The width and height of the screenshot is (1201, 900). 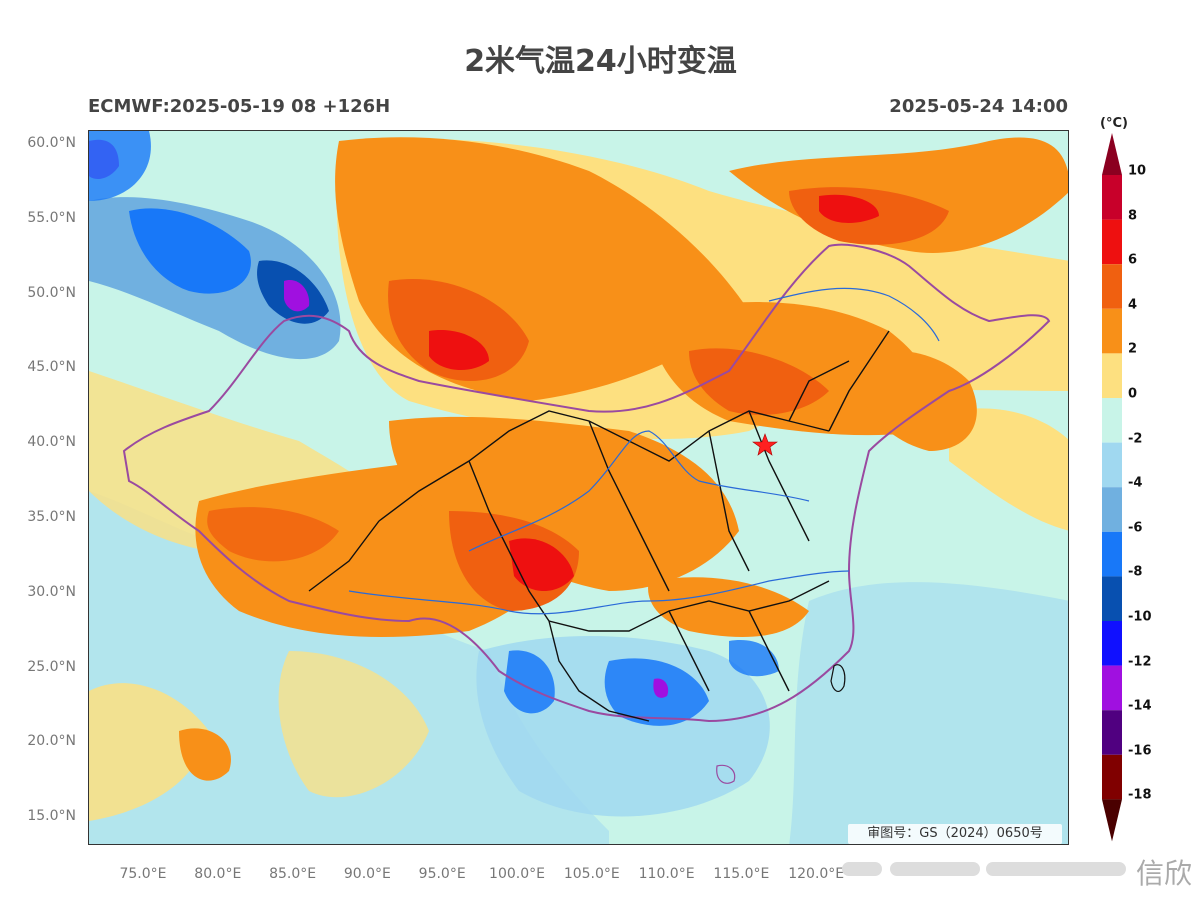 What do you see at coordinates (726, 774) in the screenshot?
I see `hainan-outline` at bounding box center [726, 774].